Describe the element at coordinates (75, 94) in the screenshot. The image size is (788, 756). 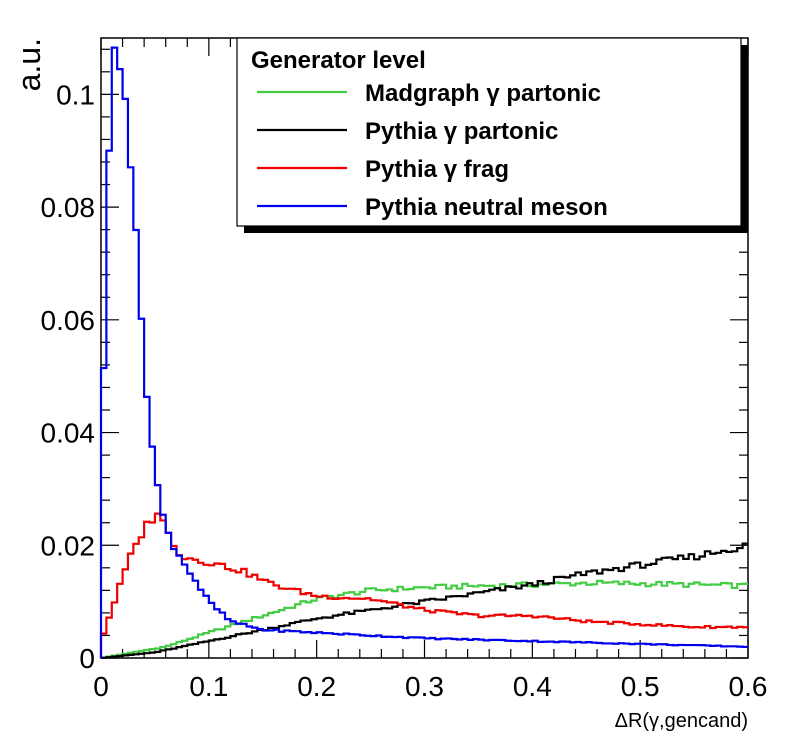
I see `y-tick-label: 0.1` at that location.